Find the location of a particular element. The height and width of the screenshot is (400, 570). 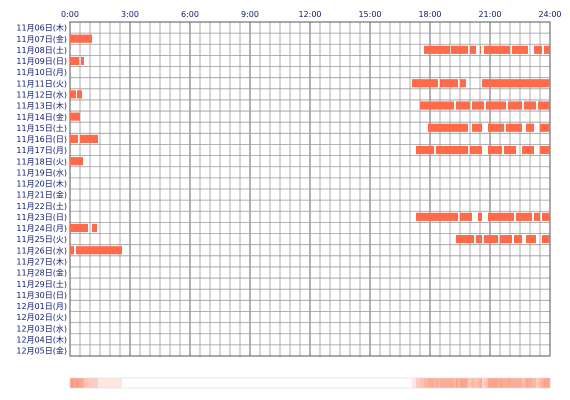

row-label: 11月15日(土) is located at coordinates (41, 128).